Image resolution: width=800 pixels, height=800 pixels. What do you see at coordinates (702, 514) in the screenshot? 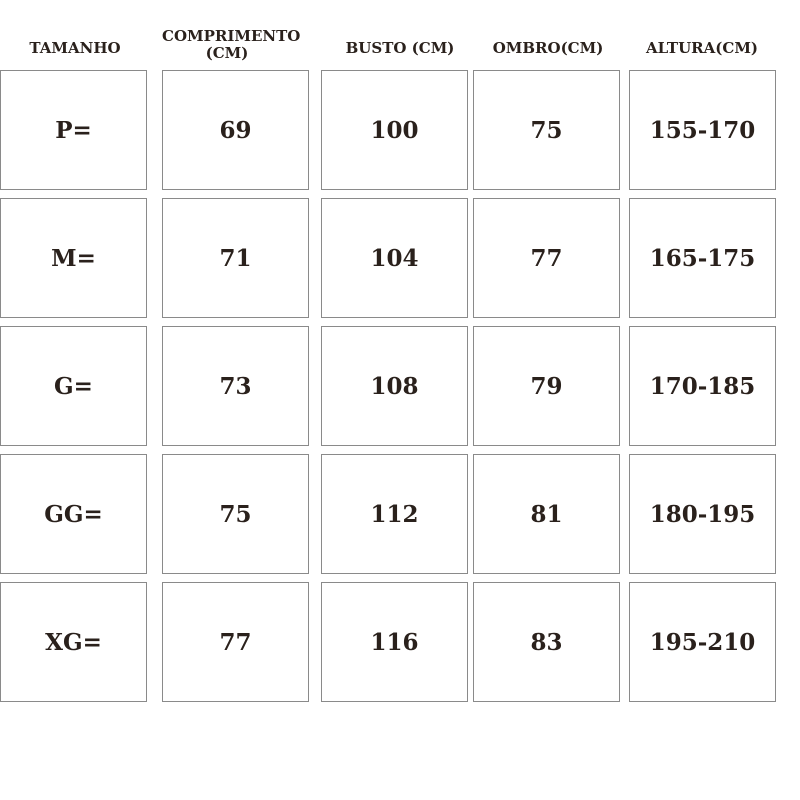
I see `size-value: 180-195` at bounding box center [702, 514].